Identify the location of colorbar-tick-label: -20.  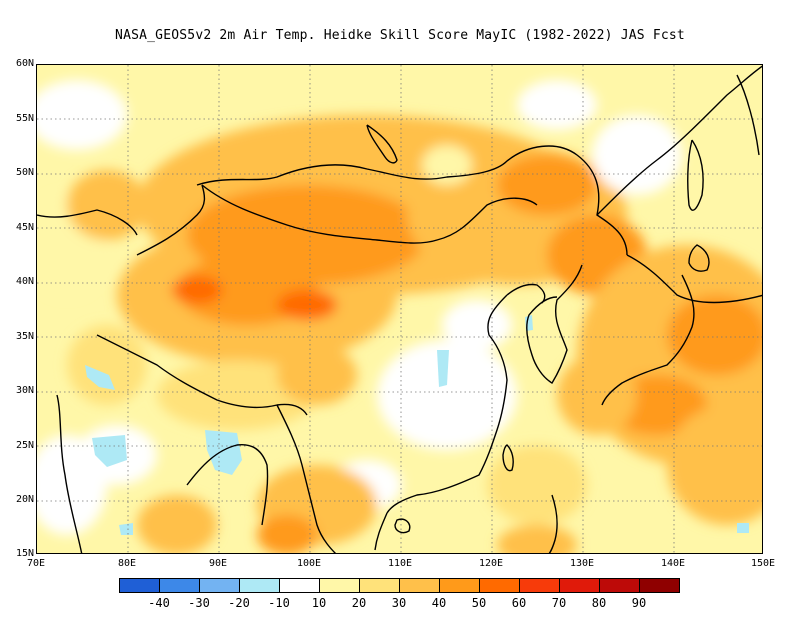
(239, 603).